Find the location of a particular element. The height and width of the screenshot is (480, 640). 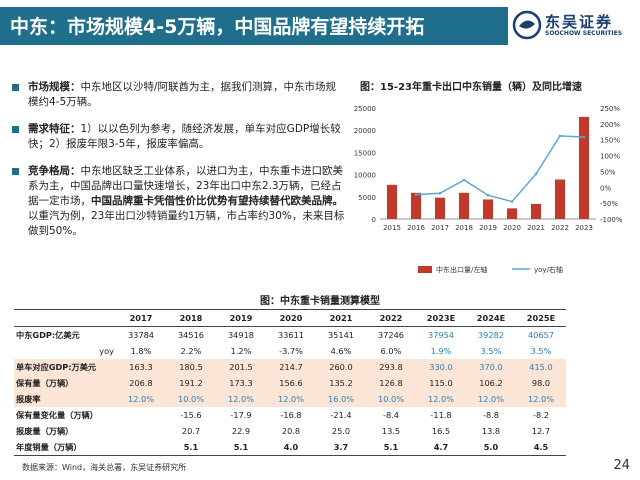

table-cell: 6.0% is located at coordinates (391, 351).